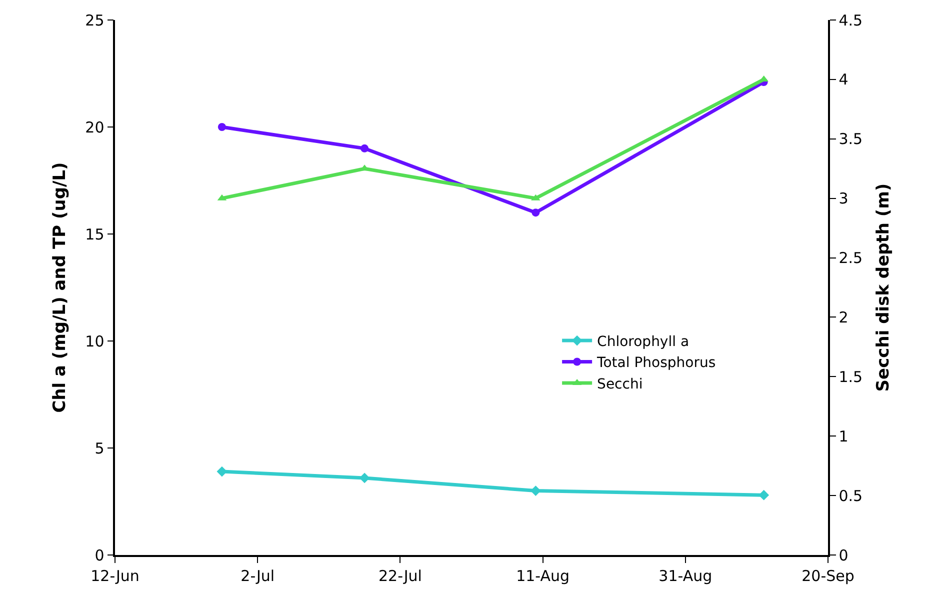 The width and height of the screenshot is (928, 600). I want to click on y-axis-title: Chl a (mg/L) and TP (ug/L), so click(60, 287).